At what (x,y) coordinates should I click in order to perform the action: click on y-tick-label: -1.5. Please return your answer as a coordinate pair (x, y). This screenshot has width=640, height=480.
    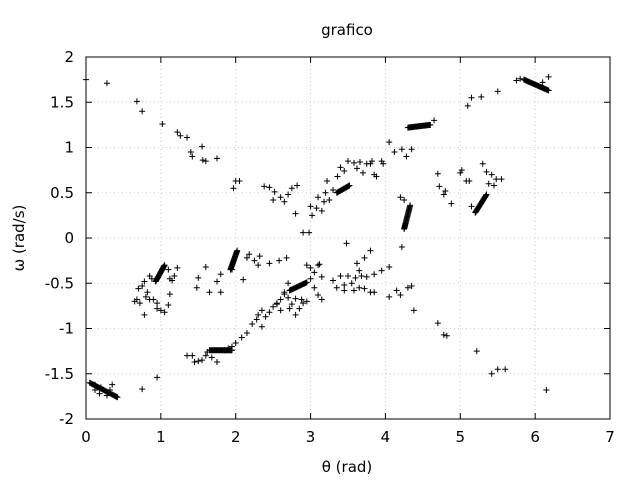
    Looking at the image, I should click on (59, 374).